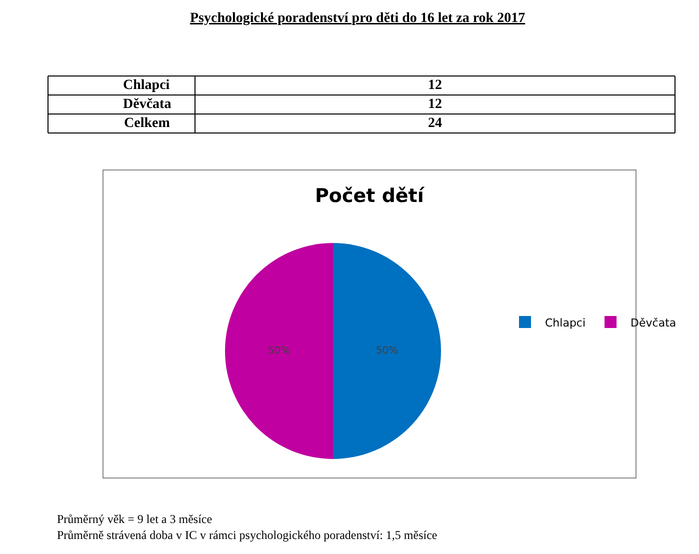  Describe the element at coordinates (247, 535) in the screenshot. I see `text: Průměrně strávená doba v IC v rámci psychologického poradenství: 1,5 měsíce` at that location.